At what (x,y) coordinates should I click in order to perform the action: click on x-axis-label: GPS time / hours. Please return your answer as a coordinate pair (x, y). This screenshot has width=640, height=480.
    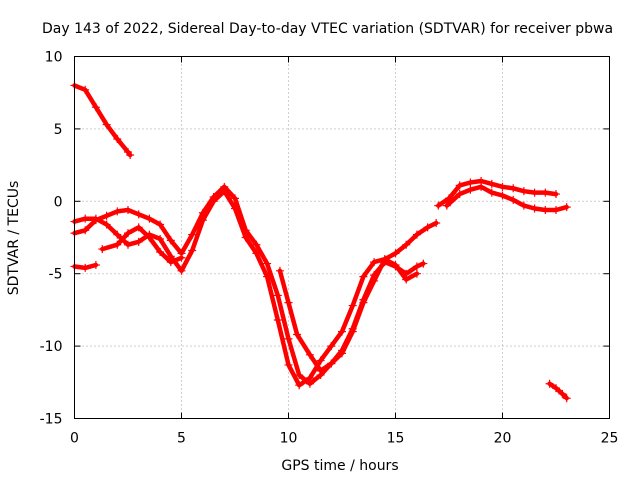
    Looking at the image, I should click on (339, 466).